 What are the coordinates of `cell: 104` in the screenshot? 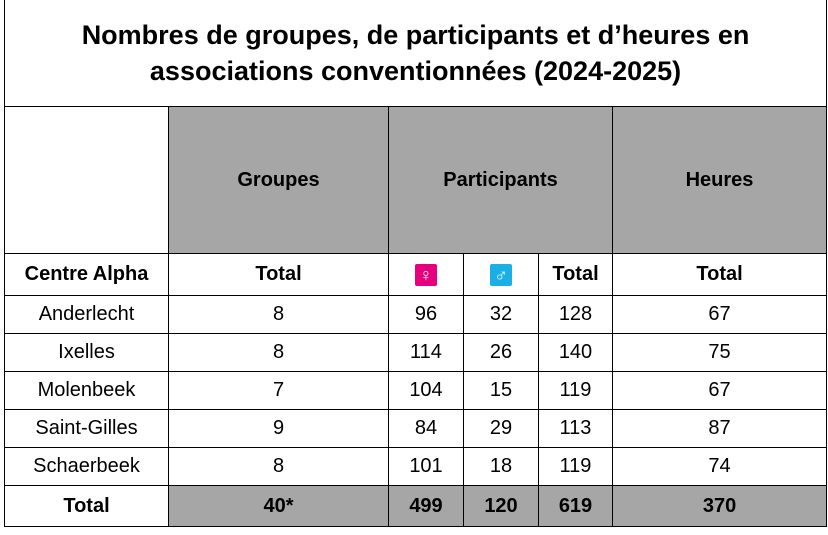 It's located at (426, 390).